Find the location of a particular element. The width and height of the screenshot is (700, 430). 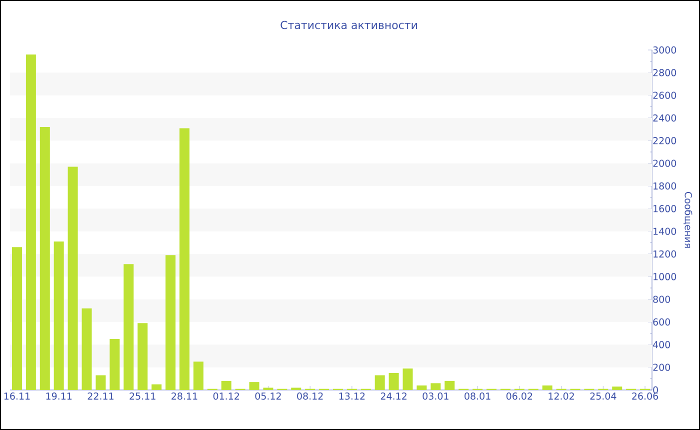

y-tick-label: 0 is located at coordinates (655, 390).